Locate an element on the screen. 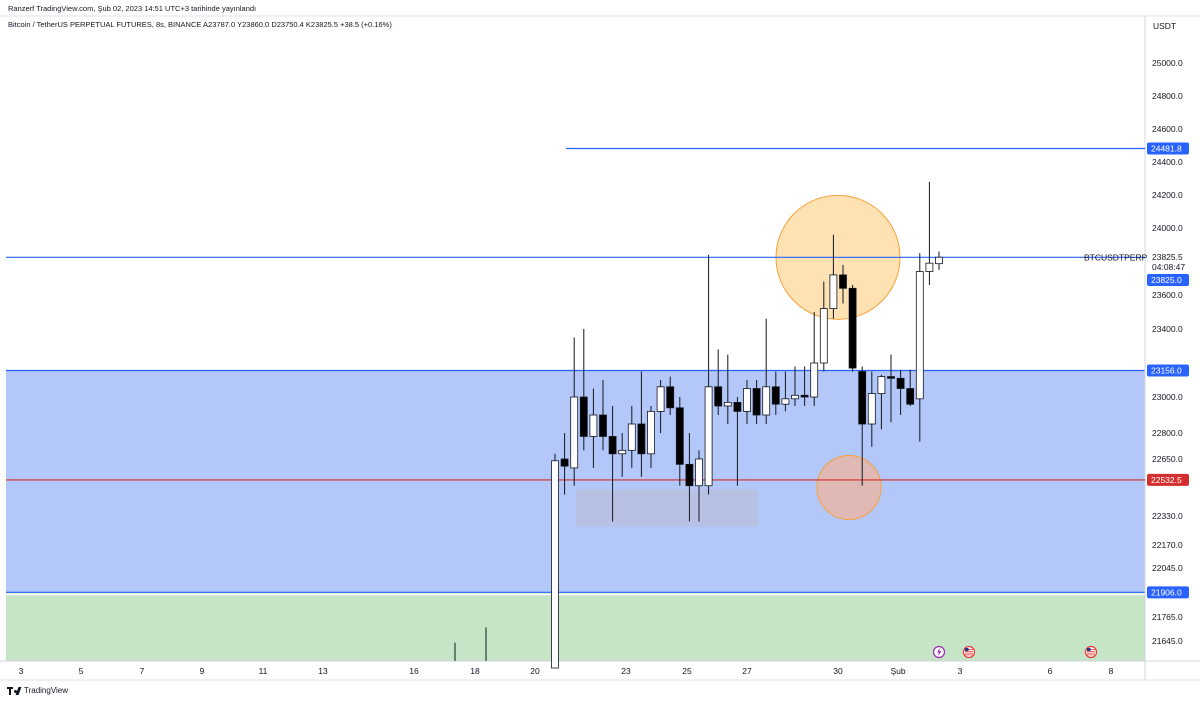 The image size is (1200, 703). price-tag: 21906.0 is located at coordinates (1168, 592).